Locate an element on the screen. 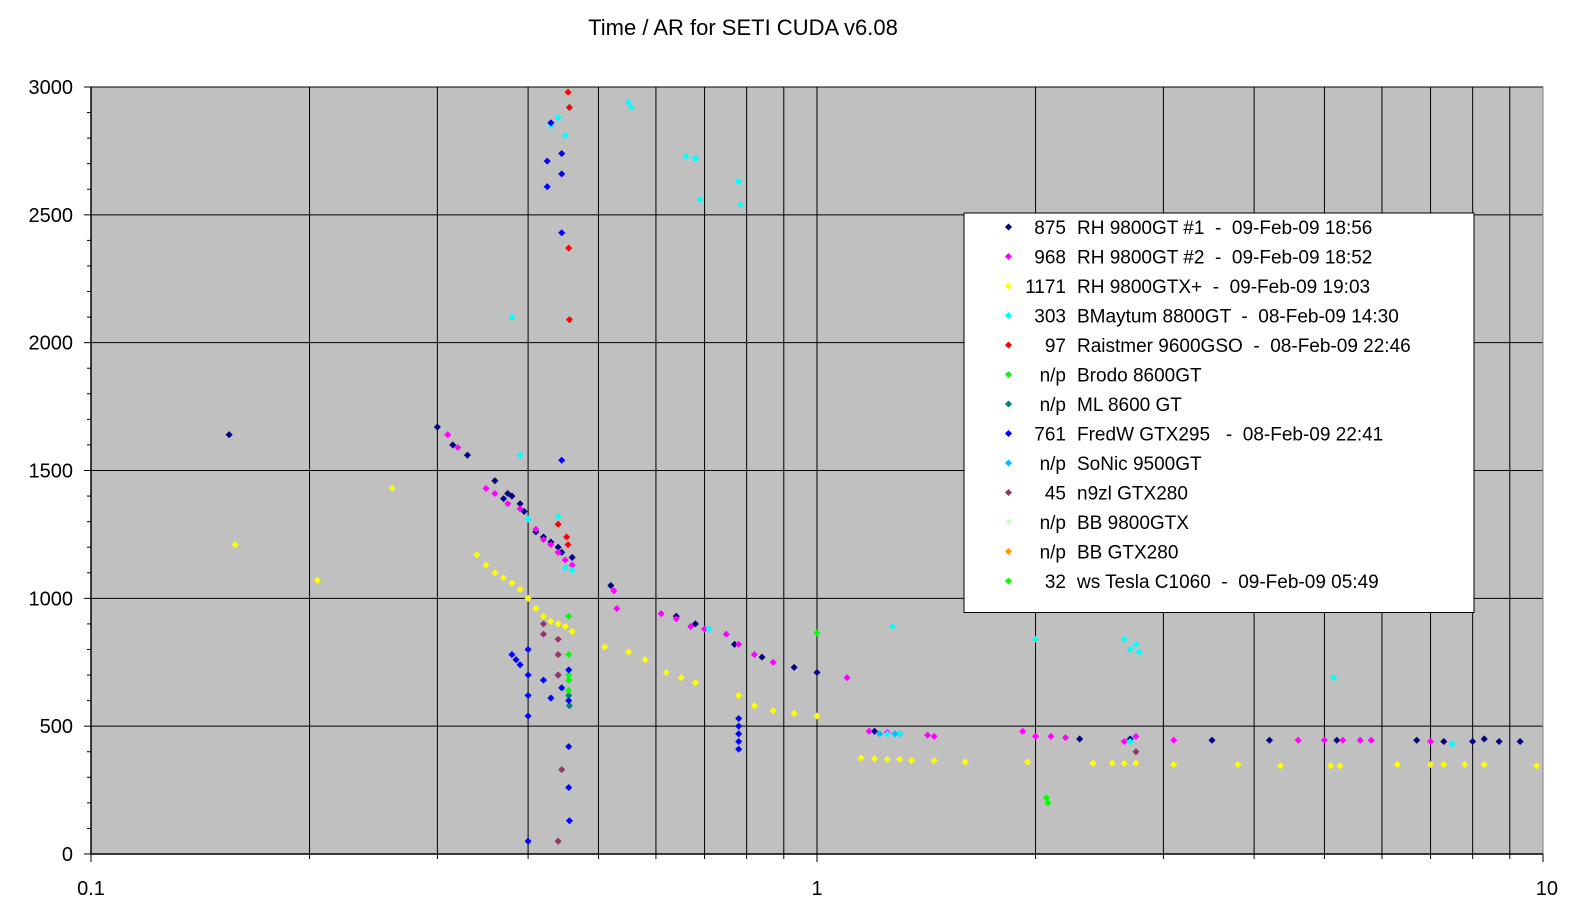  legend-count: 1171 is located at coordinates (1045, 287).